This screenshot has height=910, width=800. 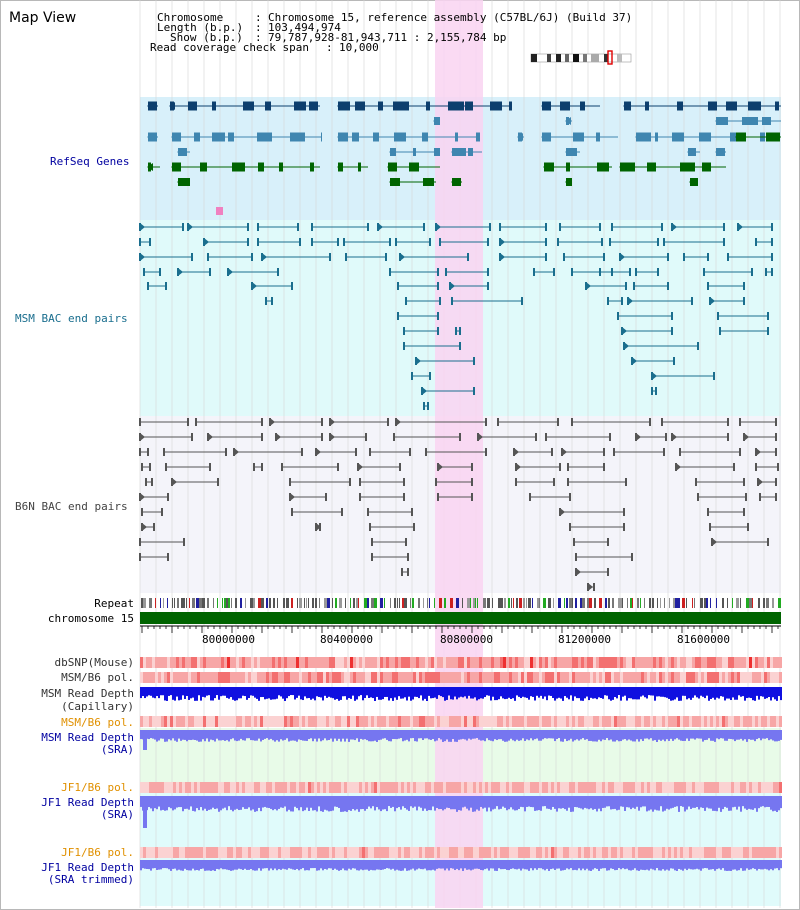 I want to click on track-label-jf1-pol-1: JF1/B6 pol., so click(x=97, y=787).